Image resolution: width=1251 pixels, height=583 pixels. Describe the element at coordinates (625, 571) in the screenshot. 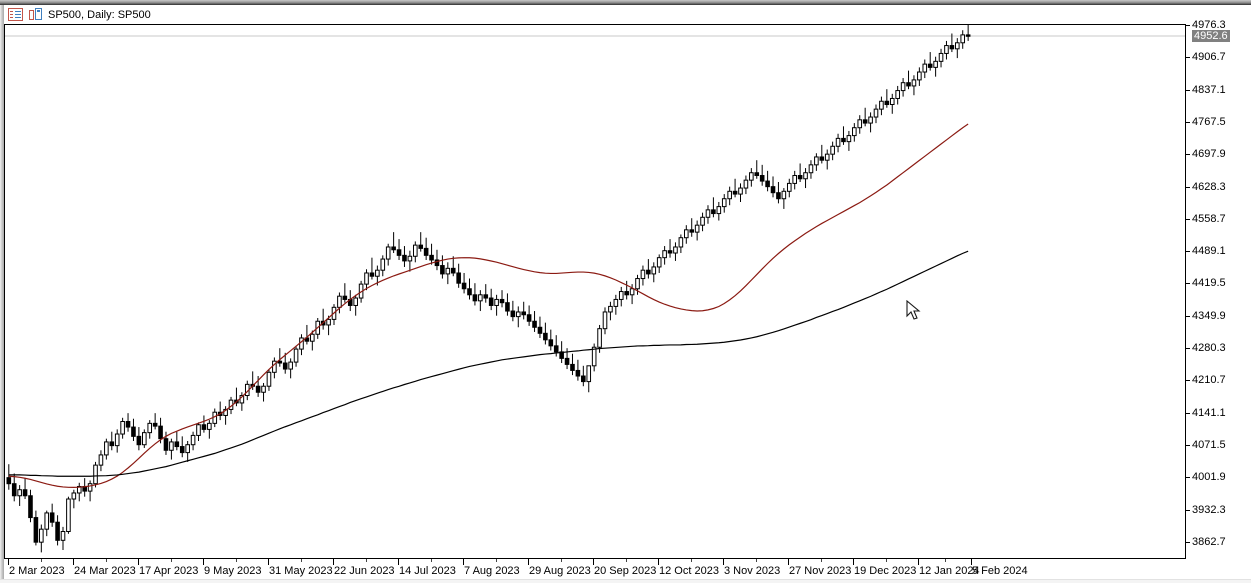

I see `date-tick-label: 20 Sep 2023` at that location.